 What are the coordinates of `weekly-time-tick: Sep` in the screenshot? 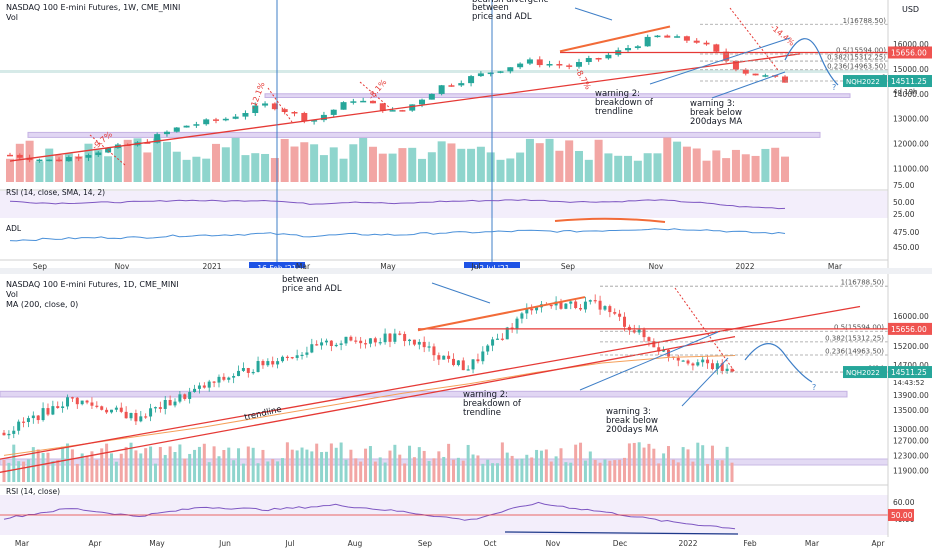 It's located at (568, 266).